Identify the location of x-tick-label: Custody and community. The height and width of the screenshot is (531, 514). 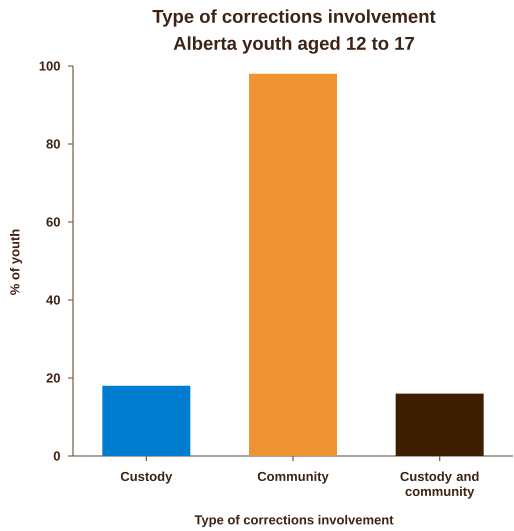
(439, 485).